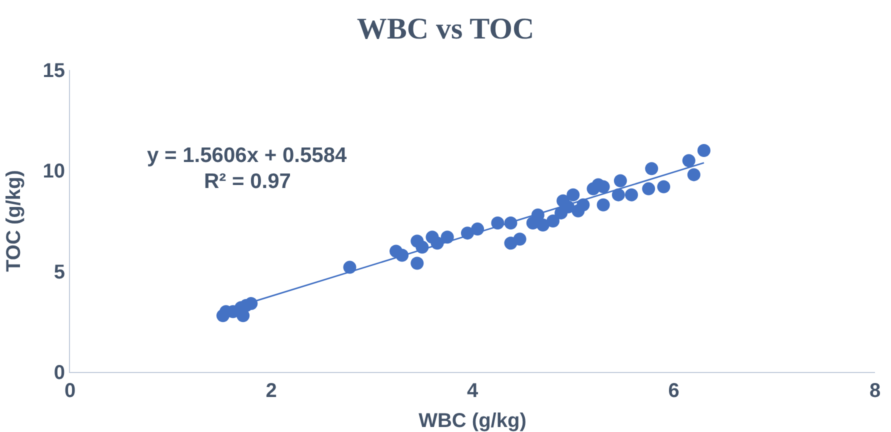 This screenshot has height=432, width=891. I want to click on y-tick-label: 10, so click(53, 171).